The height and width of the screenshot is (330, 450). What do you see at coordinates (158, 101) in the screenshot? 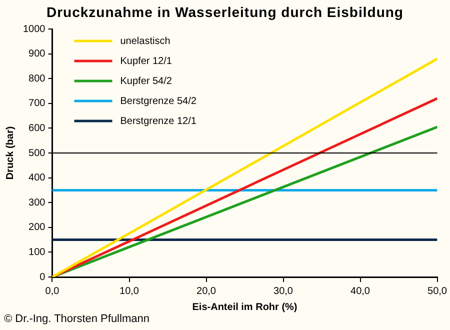
I see `legend-label: Berstgrenze 54/2` at bounding box center [158, 101].